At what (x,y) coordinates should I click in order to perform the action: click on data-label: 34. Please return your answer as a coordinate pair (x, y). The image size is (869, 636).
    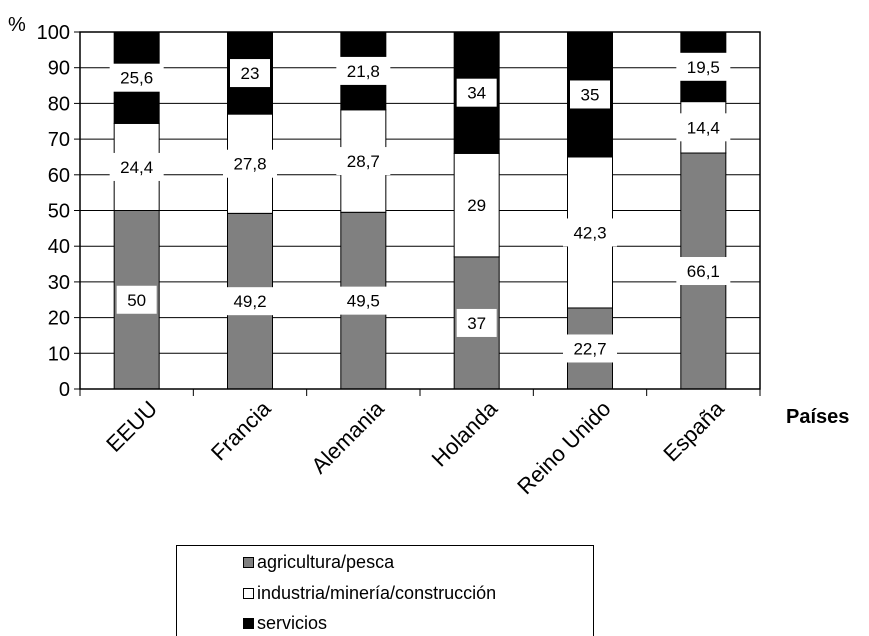
    Looking at the image, I should click on (476, 93).